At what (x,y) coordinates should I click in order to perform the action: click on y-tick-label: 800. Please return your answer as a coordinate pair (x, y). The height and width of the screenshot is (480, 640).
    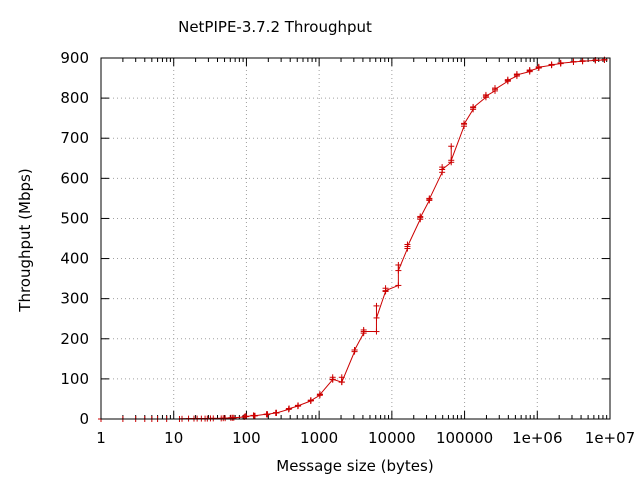
    Looking at the image, I should click on (74, 98).